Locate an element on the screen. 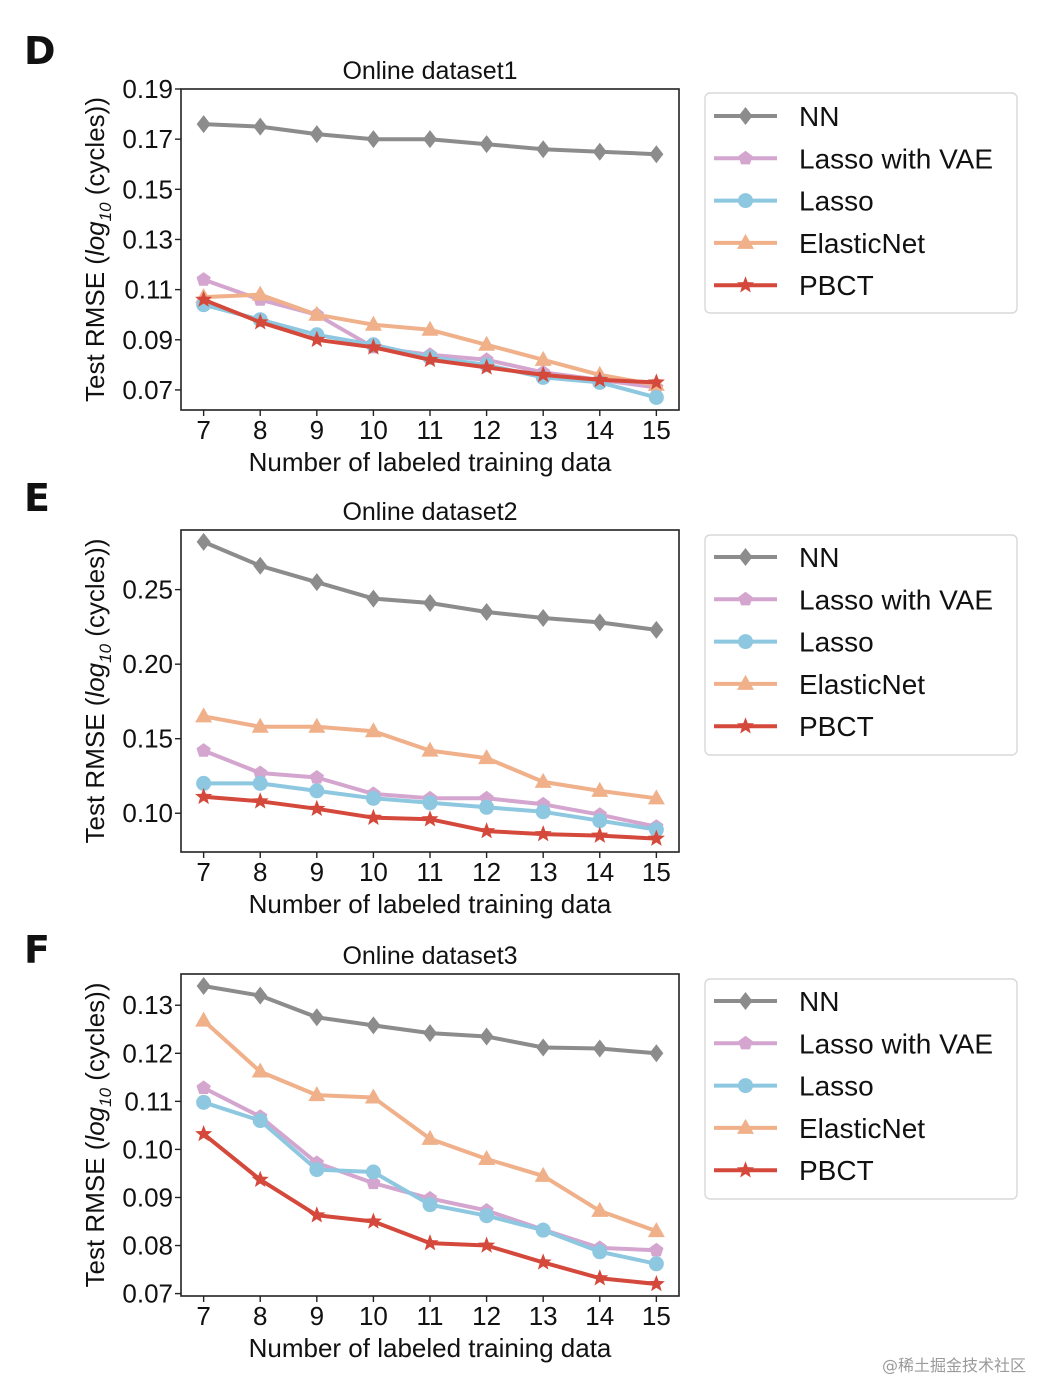  x-tick-label: 8 is located at coordinates (260, 430).